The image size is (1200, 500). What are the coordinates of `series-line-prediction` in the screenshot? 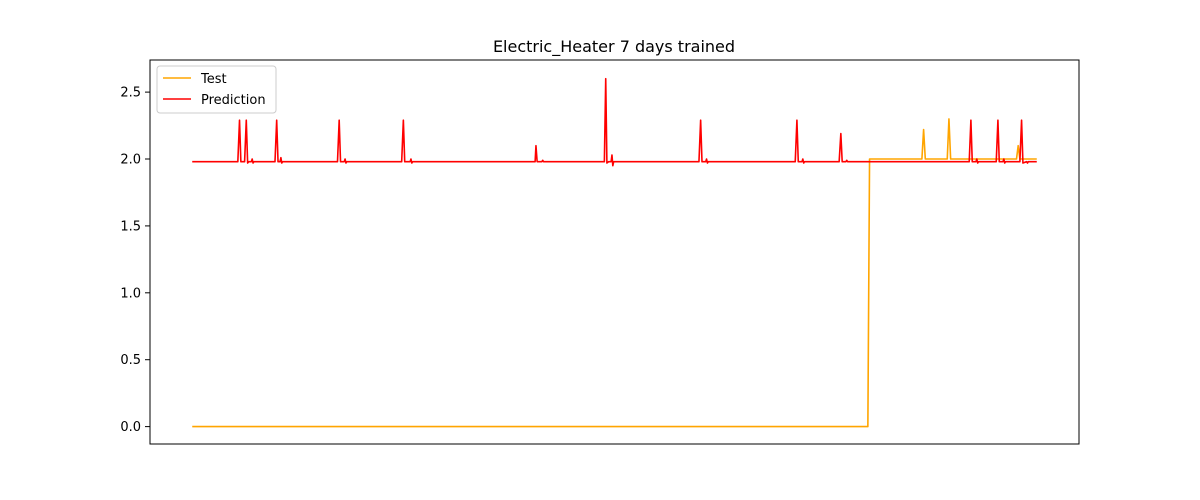 It's located at (614, 122).